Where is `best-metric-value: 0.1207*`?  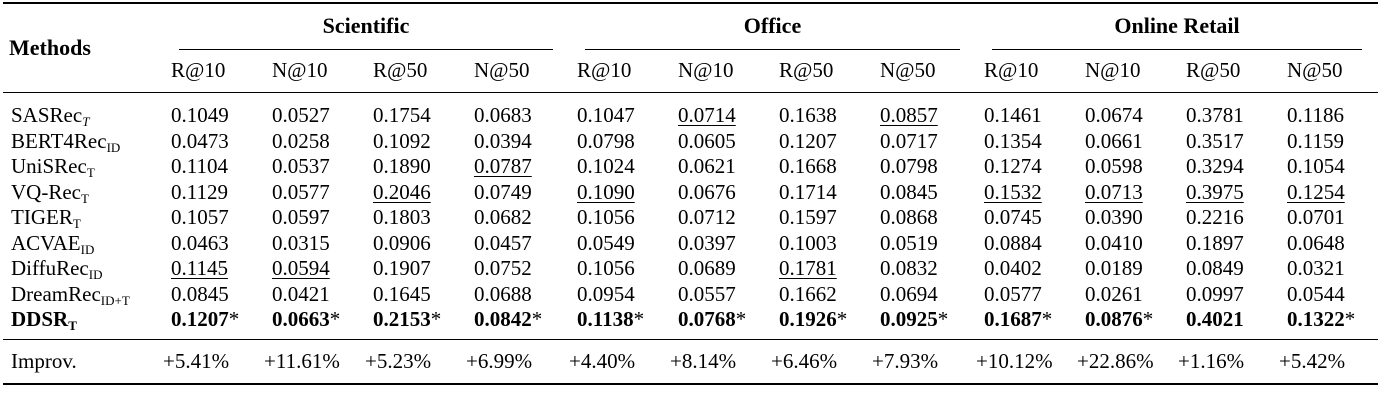
best-metric-value: 0.1207* is located at coordinates (205, 319).